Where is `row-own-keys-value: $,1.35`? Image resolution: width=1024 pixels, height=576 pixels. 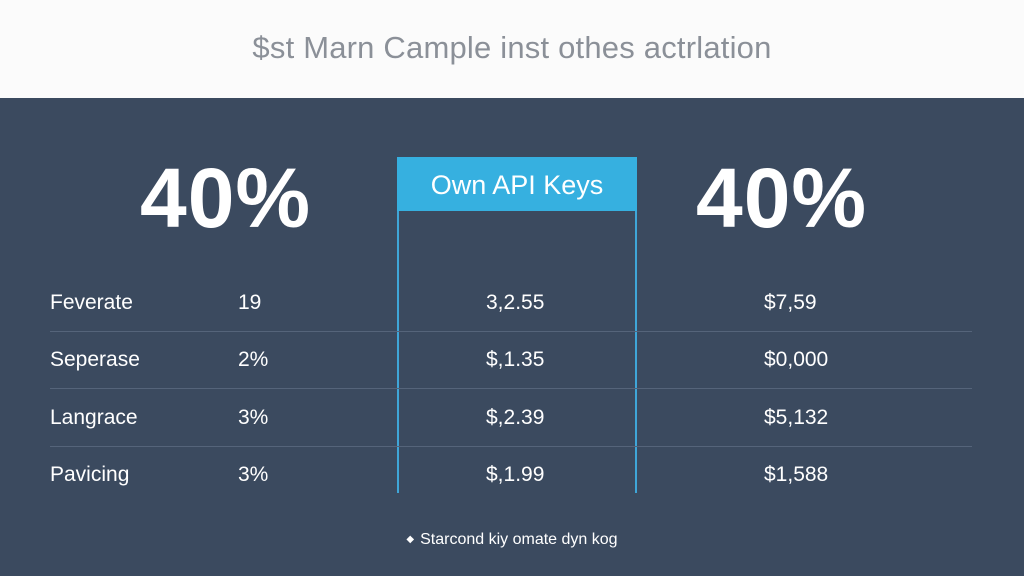 row-own-keys-value: $,1.35 is located at coordinates (515, 359).